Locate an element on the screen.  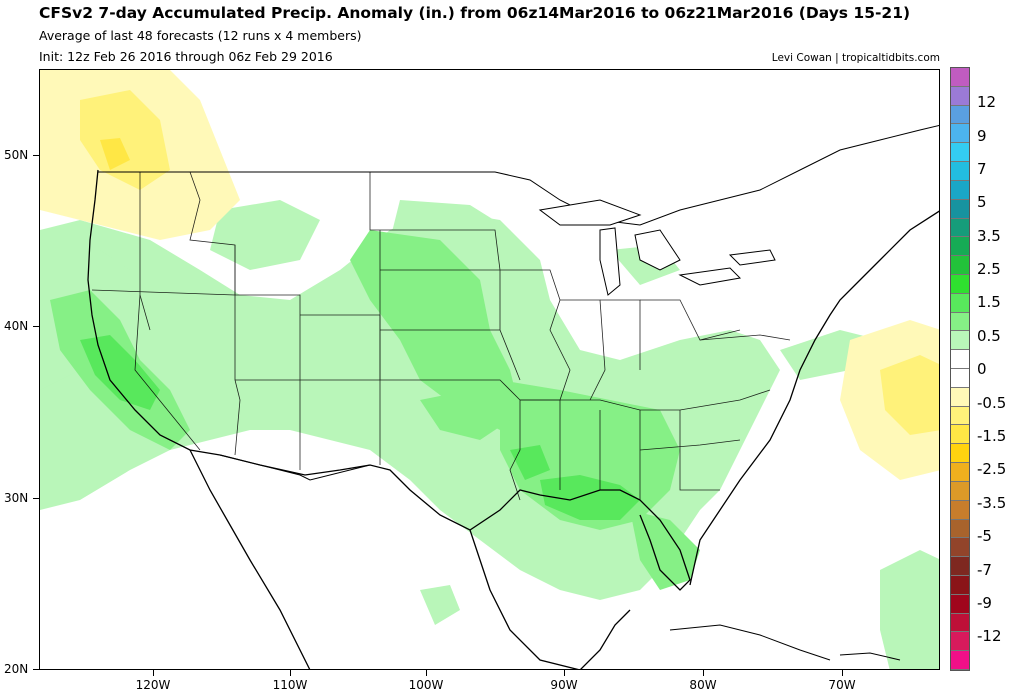
colorbar-label: -9 is located at coordinates (984, 603).